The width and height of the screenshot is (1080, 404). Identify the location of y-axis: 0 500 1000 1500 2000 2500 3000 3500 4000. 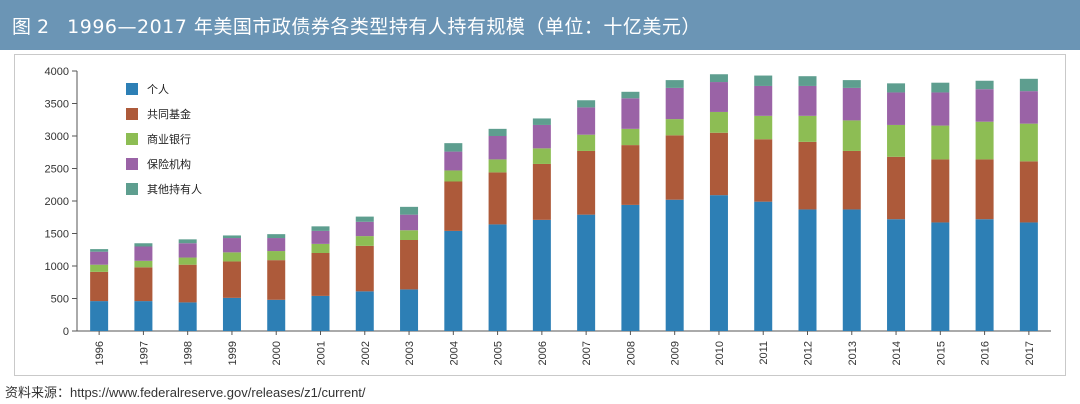
(61, 202).